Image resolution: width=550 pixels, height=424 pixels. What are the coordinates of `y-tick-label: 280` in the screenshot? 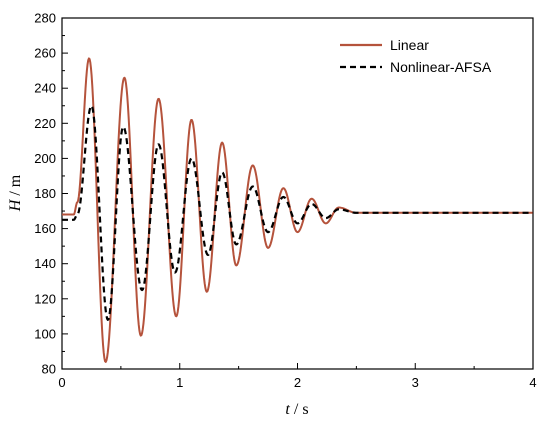 It's located at (45, 18).